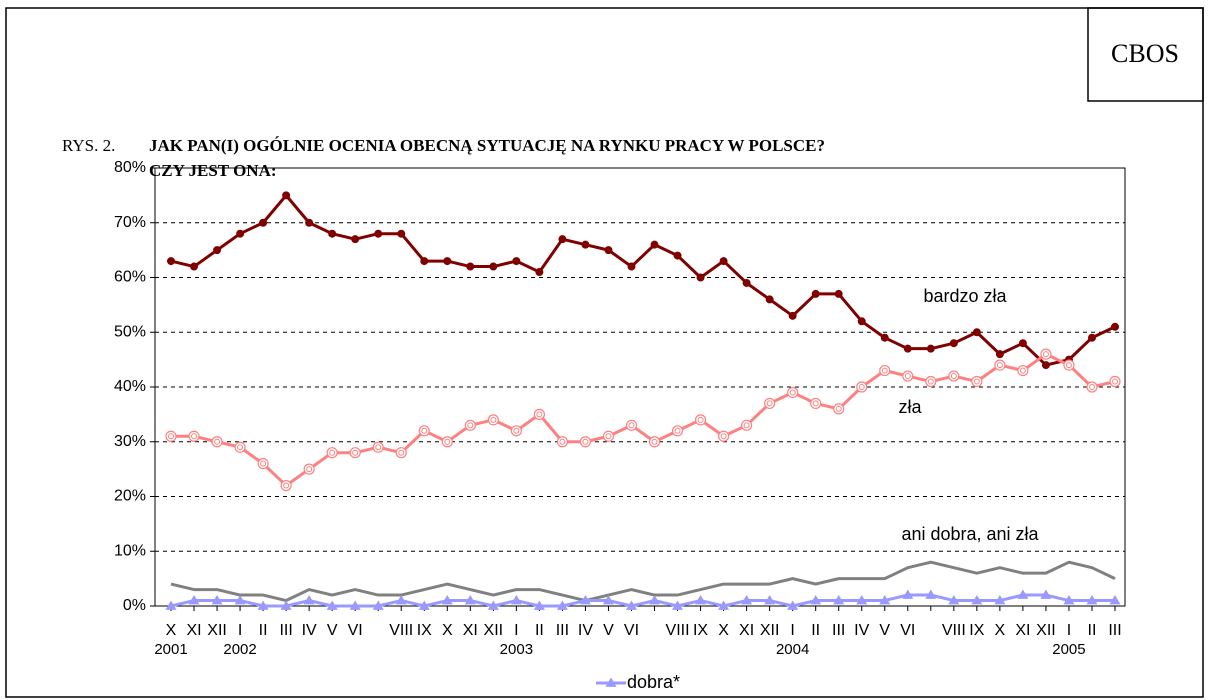 The width and height of the screenshot is (1209, 700). What do you see at coordinates (910, 407) in the screenshot?
I see `series-label: zła` at bounding box center [910, 407].